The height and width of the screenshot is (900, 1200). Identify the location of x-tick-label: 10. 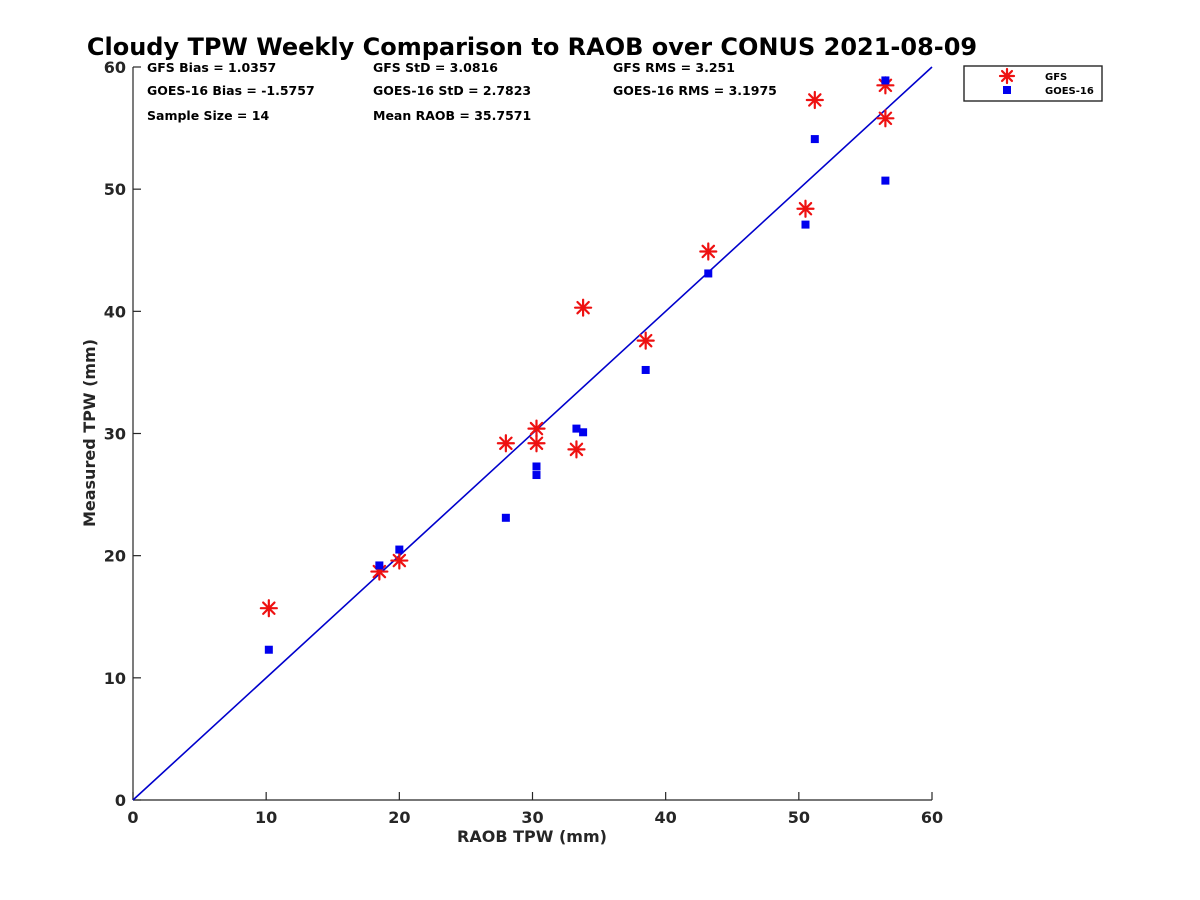
(266, 817).